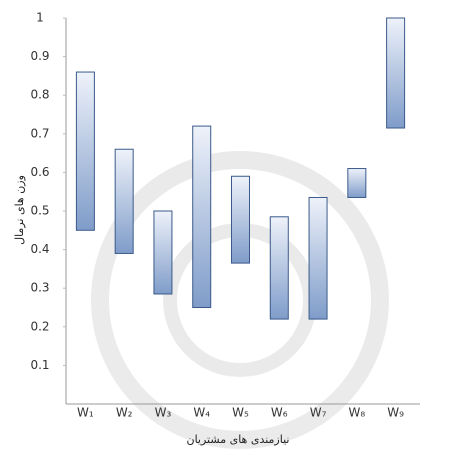 The image size is (451, 450). Describe the element at coordinates (85, 413) in the screenshot. I see `x-tick-label: W₁` at that location.